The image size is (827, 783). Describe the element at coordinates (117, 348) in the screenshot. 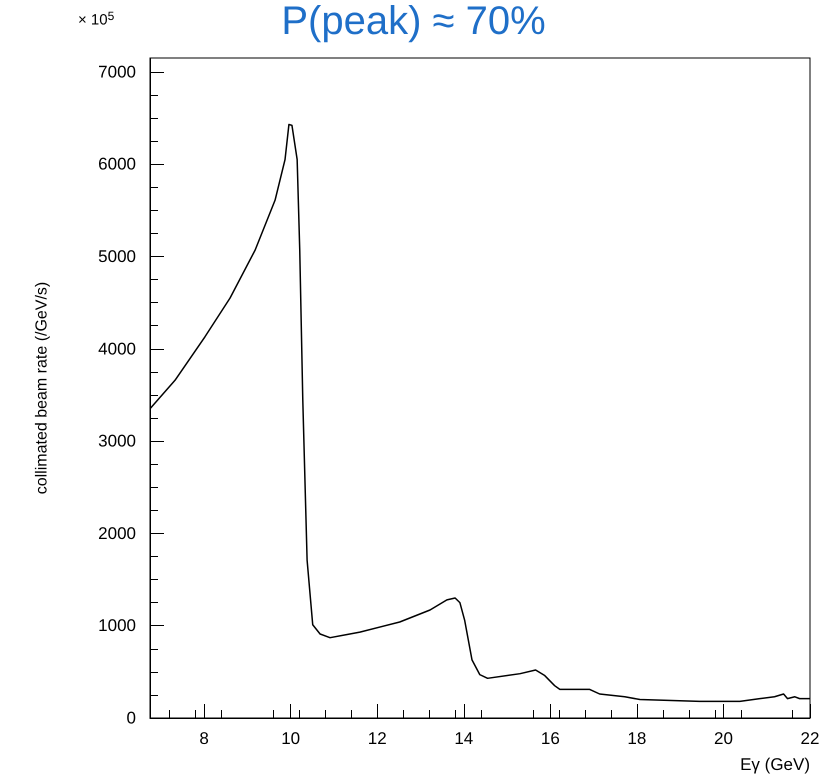

I see `y-tick-label: 4000` at that location.